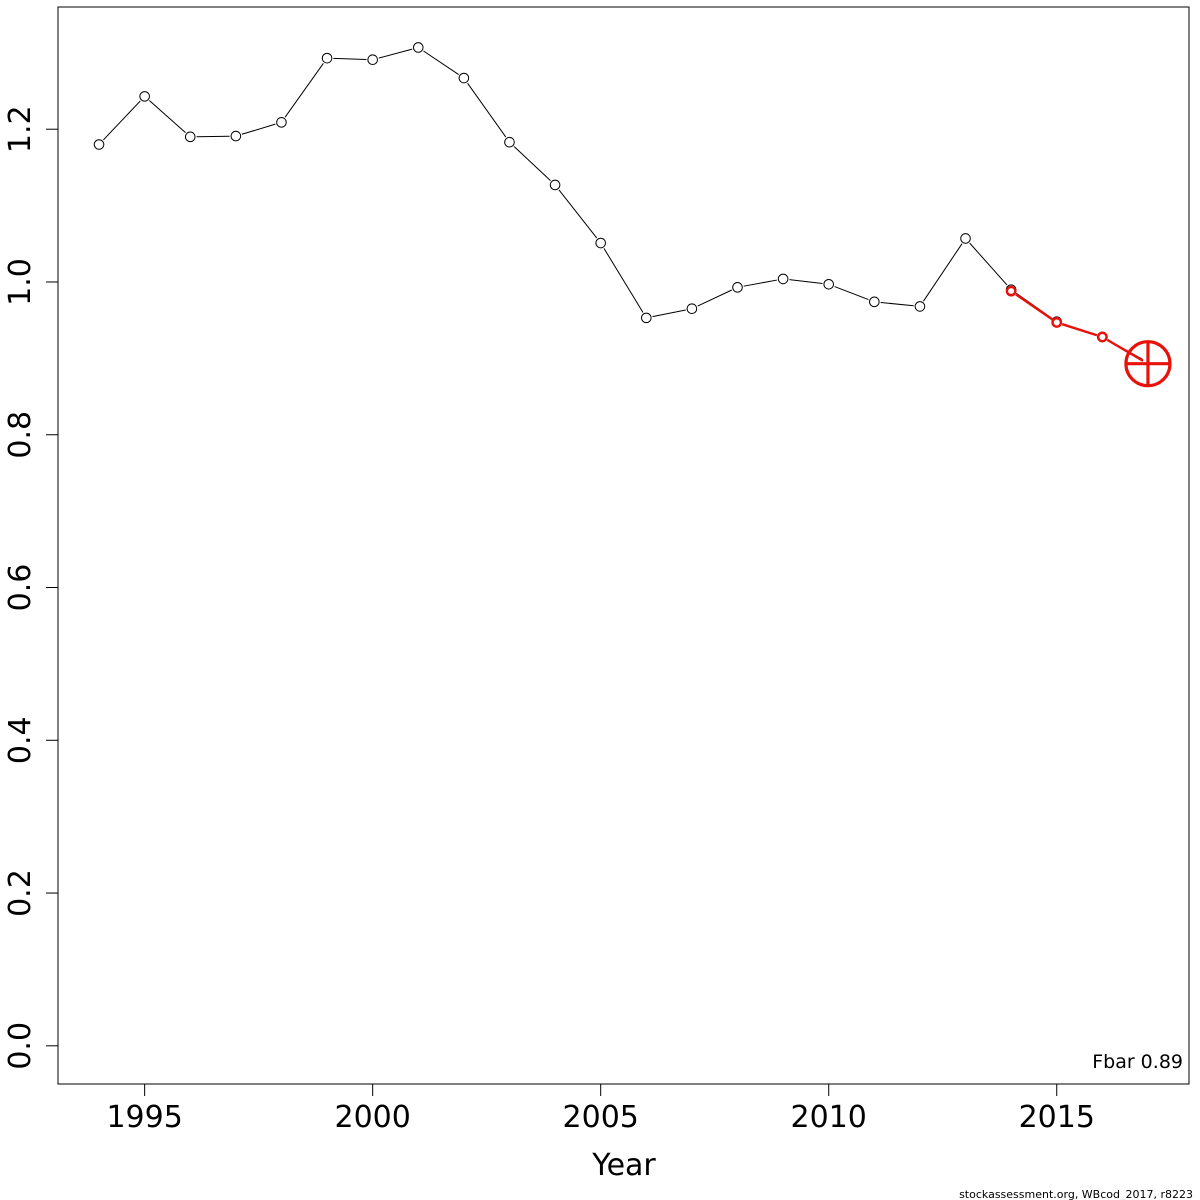 Image resolution: width=1200 pixels, height=1200 pixels. What do you see at coordinates (20, 435) in the screenshot?
I see `y-tick-label: 0.8` at bounding box center [20, 435].